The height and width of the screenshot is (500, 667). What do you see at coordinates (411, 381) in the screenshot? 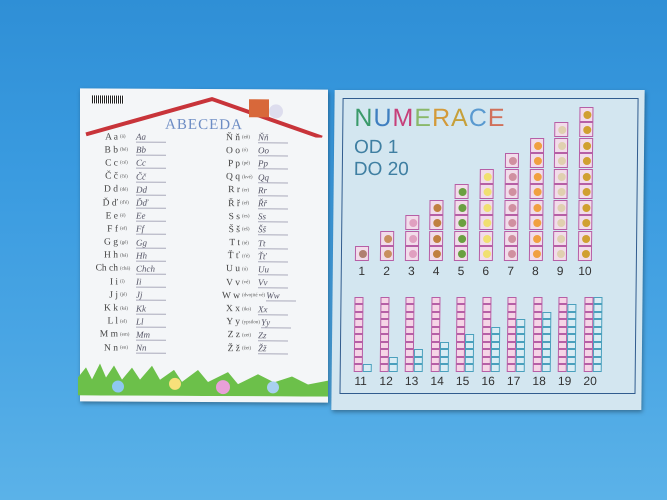
I see `number-label: 13` at bounding box center [411, 381].